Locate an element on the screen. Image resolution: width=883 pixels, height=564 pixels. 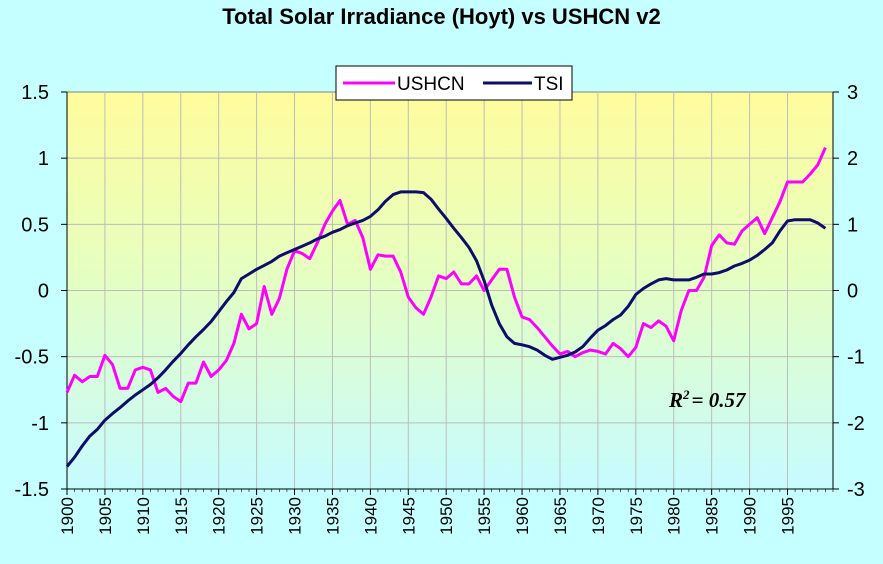
r2-symbol: R is located at coordinates (675, 400).